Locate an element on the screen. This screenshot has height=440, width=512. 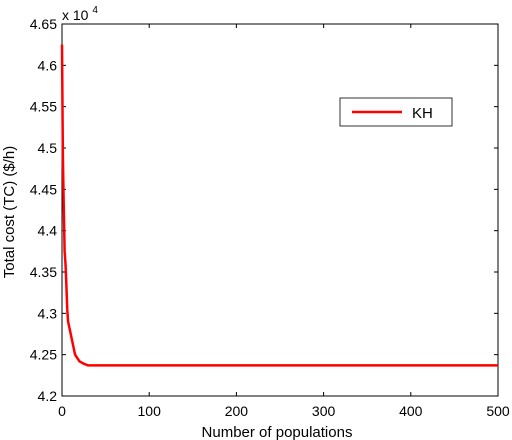
y-tick-labels: 4.2 4.25 4.3 4.35 4.4 4.45 4.5 4.55 4.6 4.65 is located at coordinates (43, 210).